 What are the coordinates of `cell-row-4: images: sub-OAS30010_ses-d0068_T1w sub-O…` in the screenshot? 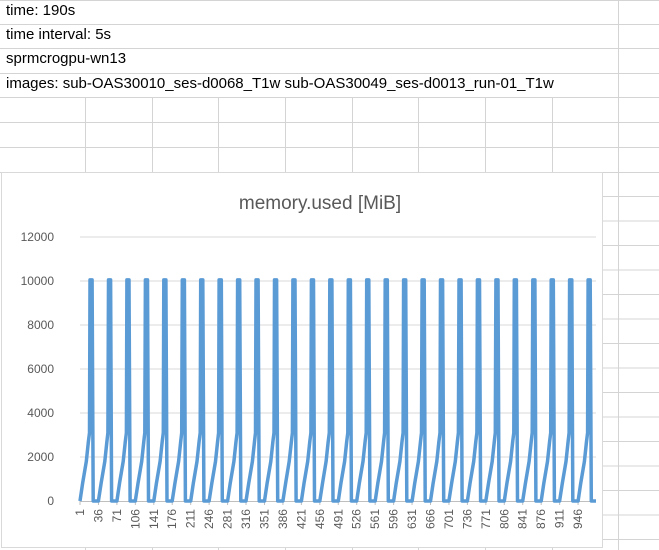 It's located at (280, 83).